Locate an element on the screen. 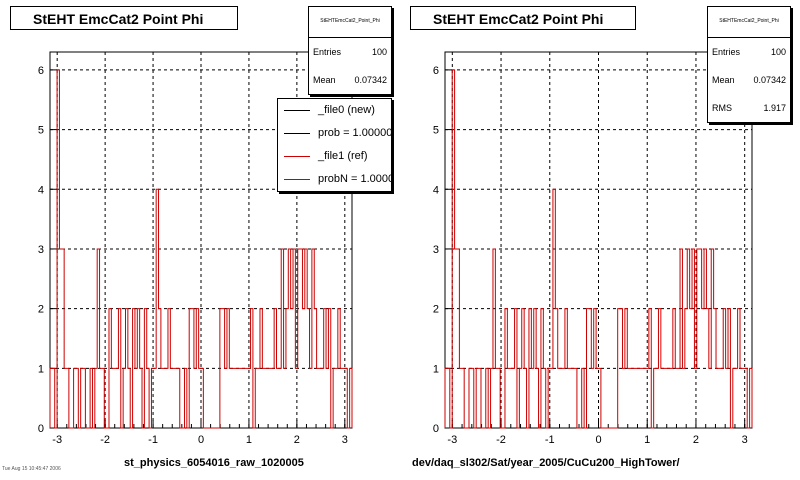  stats-header-right: StEHTEmcCat2_Point_Phi is located at coordinates (749, 22).